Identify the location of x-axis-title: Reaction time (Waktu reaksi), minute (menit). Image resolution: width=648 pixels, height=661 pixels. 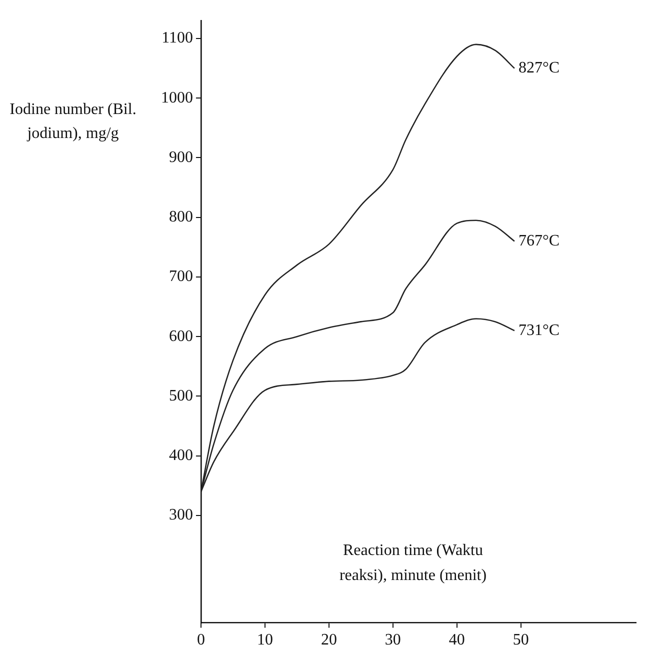
(413, 563).